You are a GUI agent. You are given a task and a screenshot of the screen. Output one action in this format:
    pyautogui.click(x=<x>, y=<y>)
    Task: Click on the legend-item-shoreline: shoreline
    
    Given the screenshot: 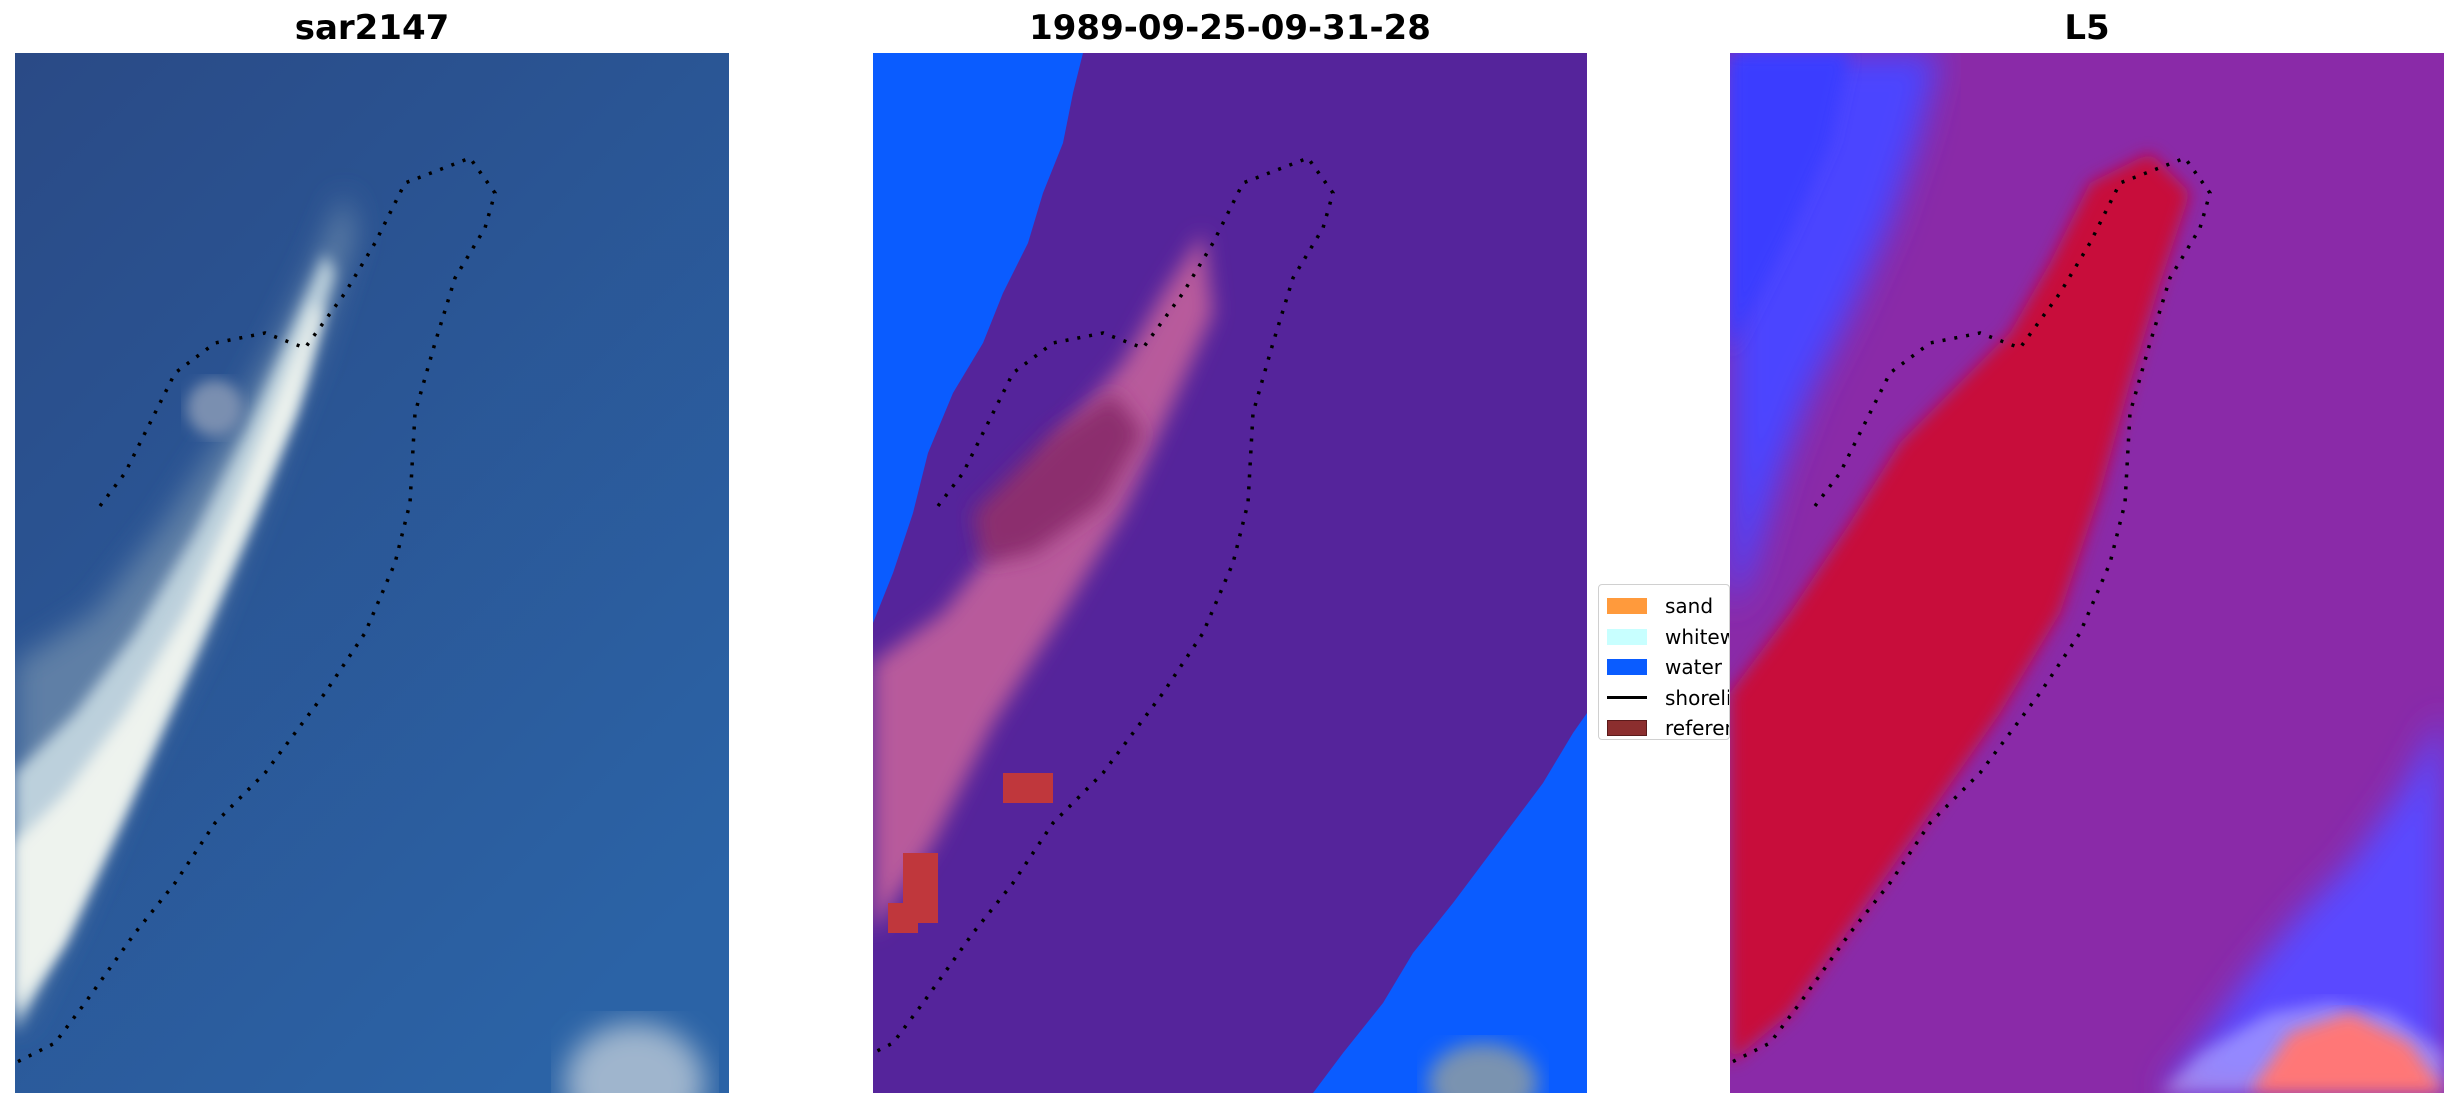 What is the action you would take?
    pyautogui.click(x=1668, y=698)
    